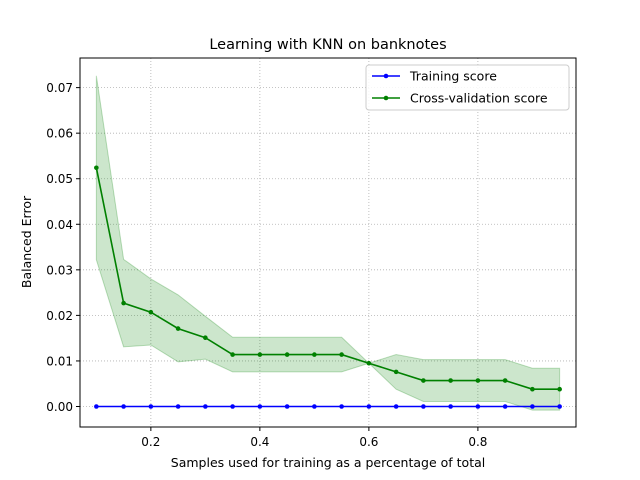 This screenshot has height=480, width=640. Describe the element at coordinates (59, 316) in the screenshot. I see `y-tick-label: 0.02` at that location.